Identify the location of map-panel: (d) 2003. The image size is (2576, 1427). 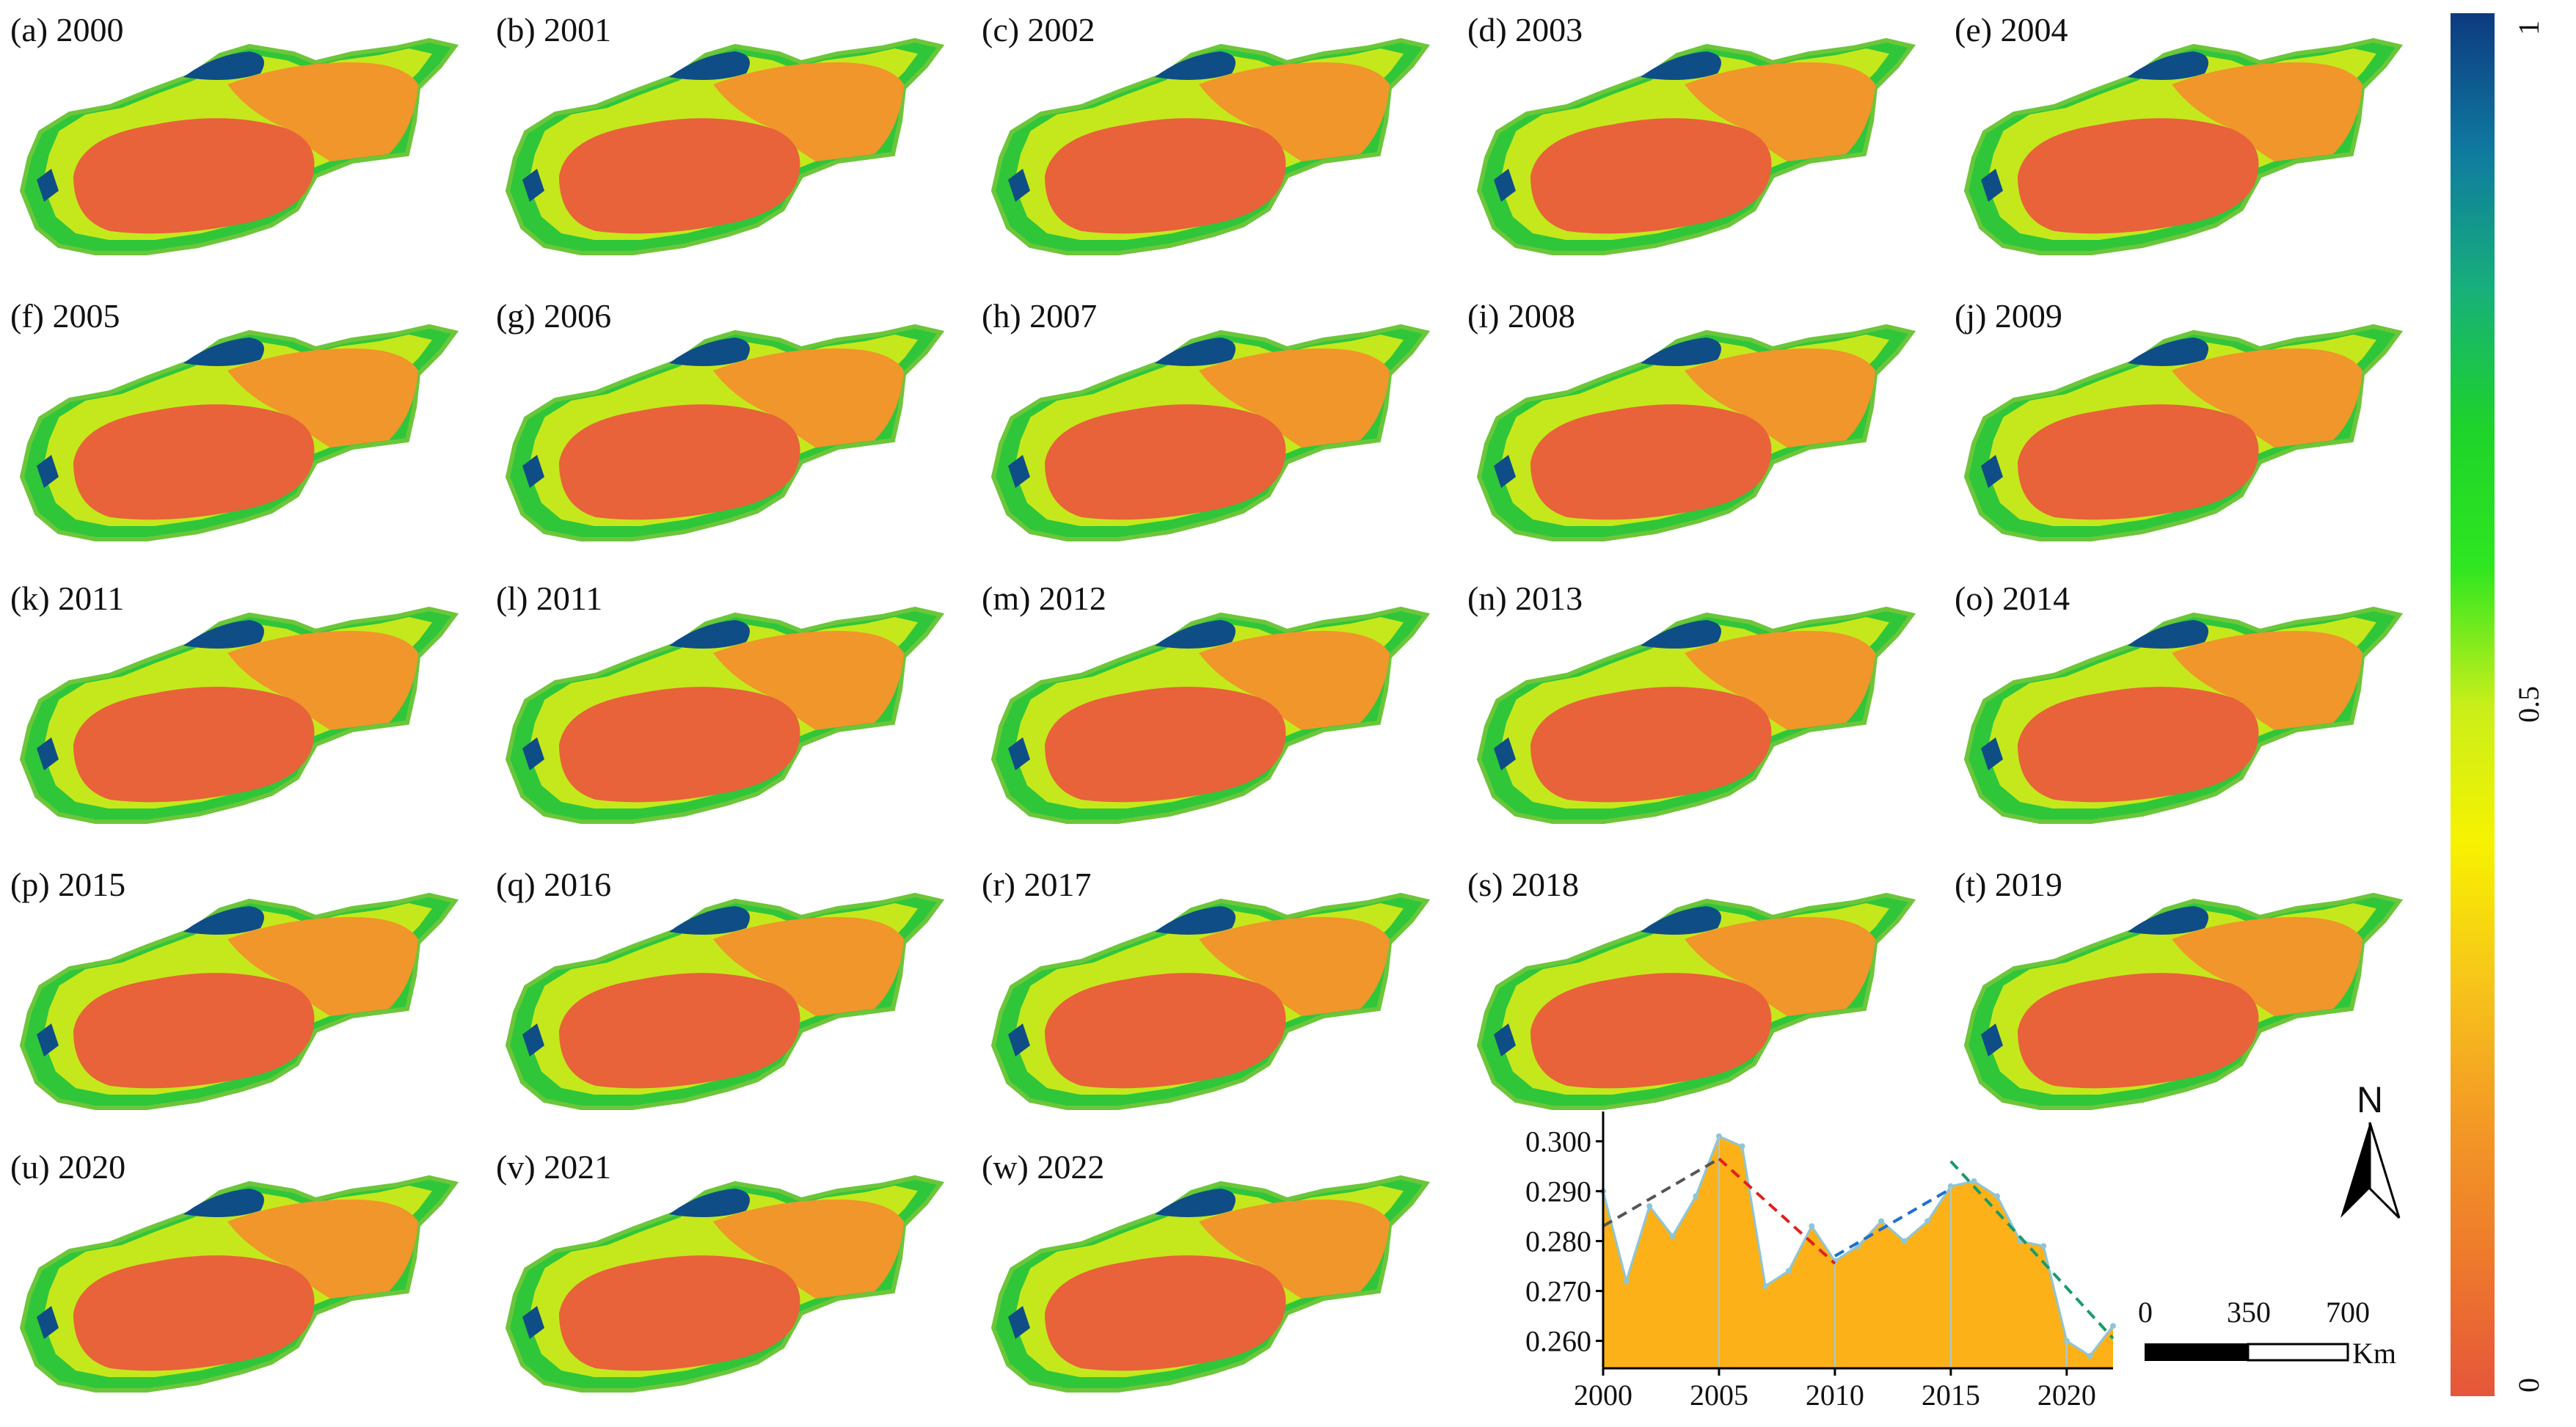
(1692, 139).